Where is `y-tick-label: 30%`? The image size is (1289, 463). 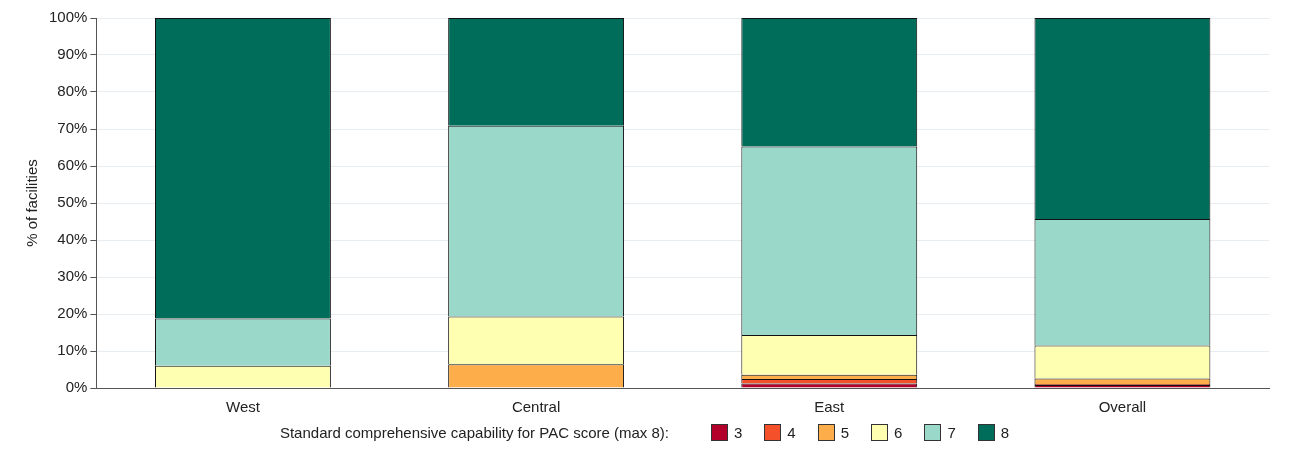
y-tick-label: 30% is located at coordinates (72, 276).